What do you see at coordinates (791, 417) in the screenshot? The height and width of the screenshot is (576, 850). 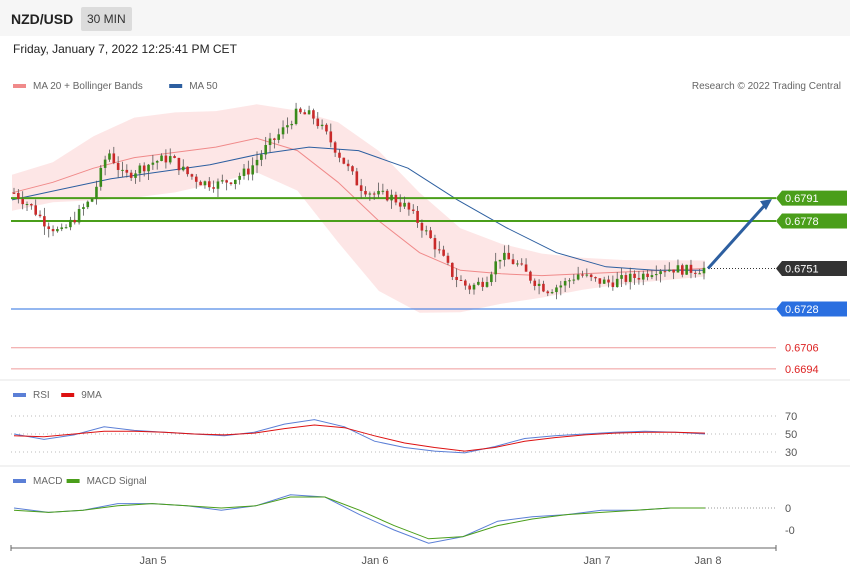 I see `rsi-tick-label: 70` at bounding box center [791, 417].